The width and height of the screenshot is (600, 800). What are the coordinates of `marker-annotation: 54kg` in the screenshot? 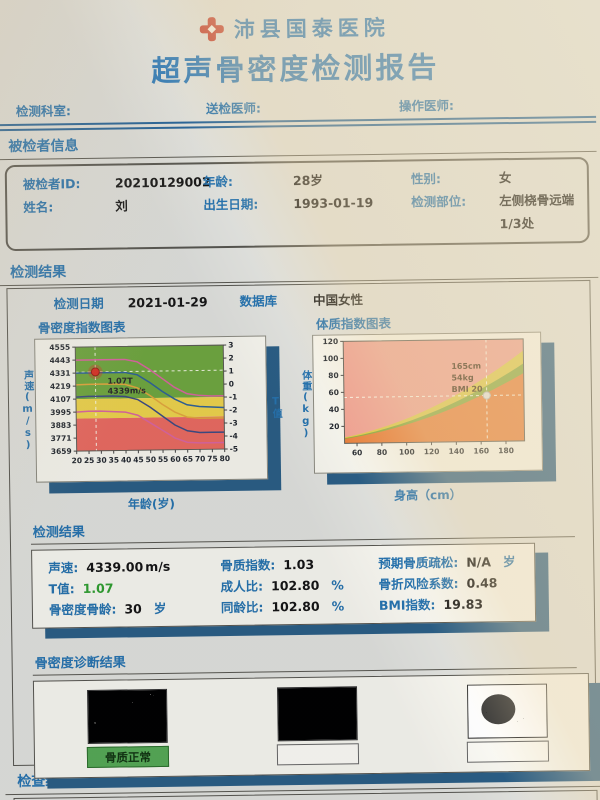 It's located at (462, 377).